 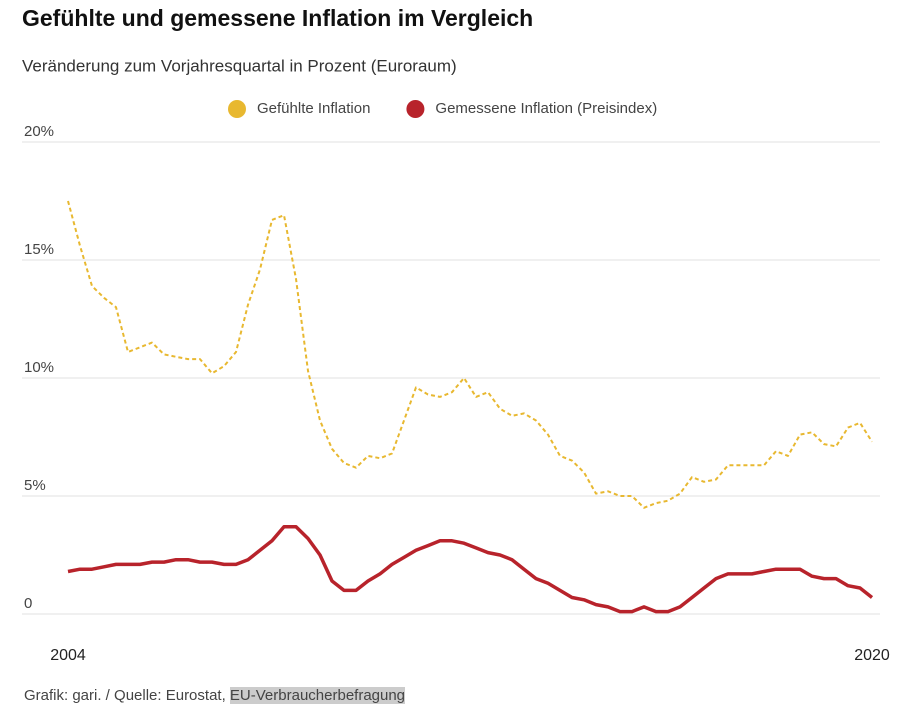 What do you see at coordinates (125, 695) in the screenshot?
I see `source-text: Grafik: gari. / Quelle: Eurostat,` at bounding box center [125, 695].